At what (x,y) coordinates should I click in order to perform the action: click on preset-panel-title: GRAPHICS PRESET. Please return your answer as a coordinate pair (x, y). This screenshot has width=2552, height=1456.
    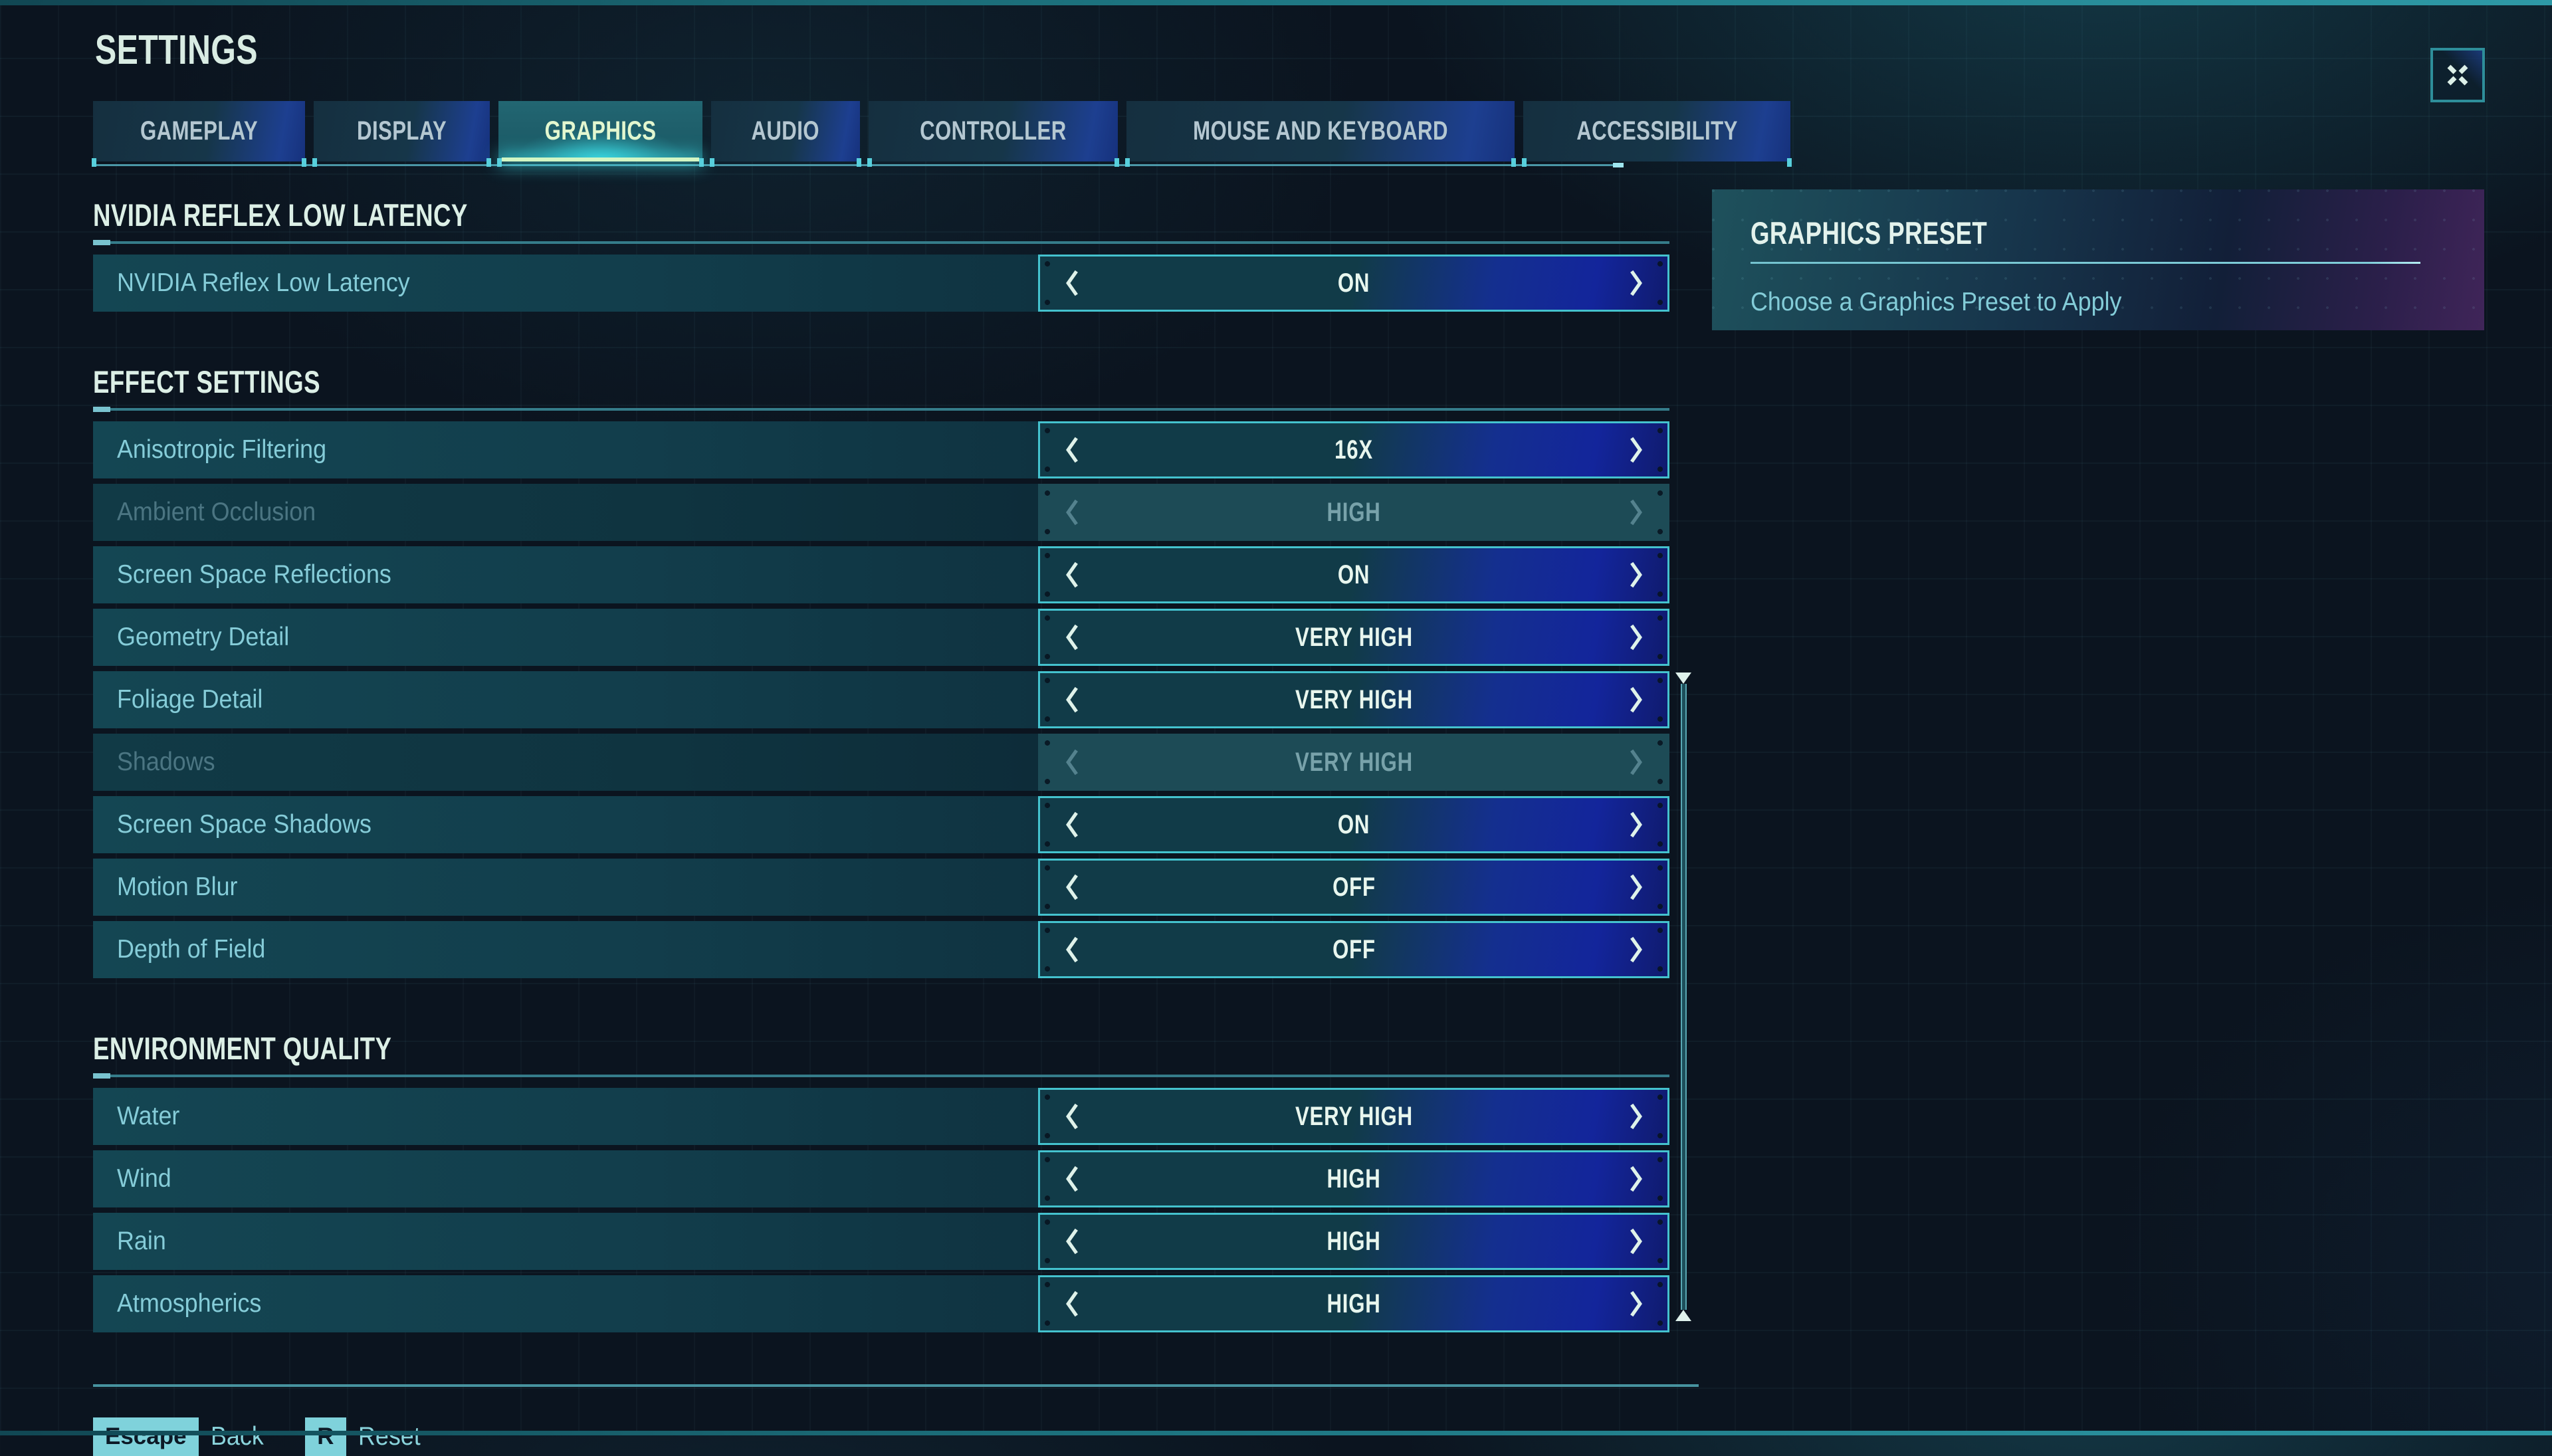
    Looking at the image, I should click on (1869, 233).